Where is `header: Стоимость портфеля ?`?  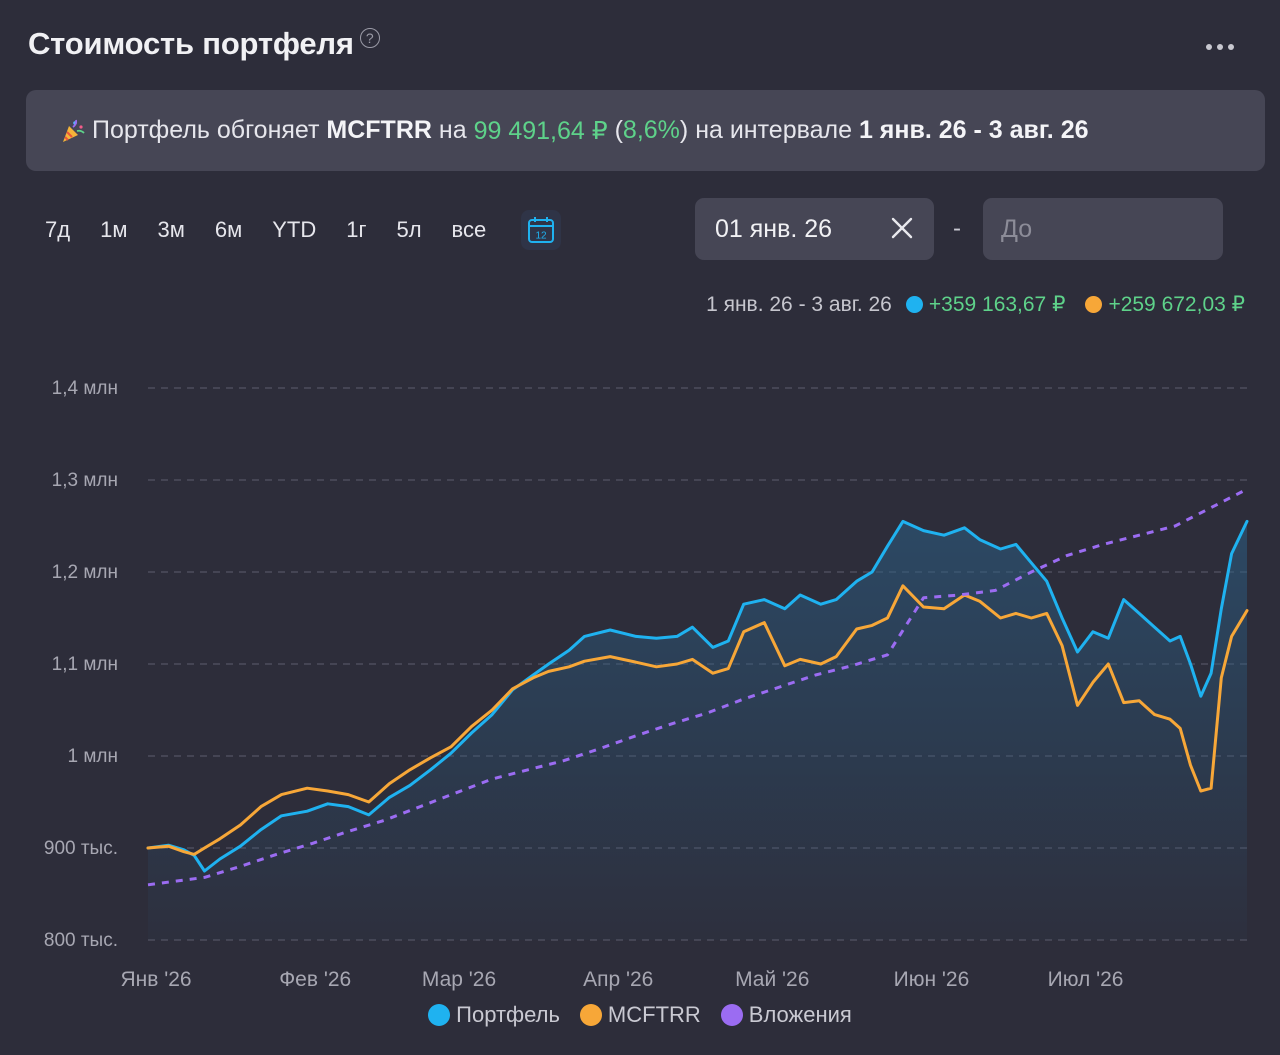 header: Стоимость портфеля ? is located at coordinates (204, 44).